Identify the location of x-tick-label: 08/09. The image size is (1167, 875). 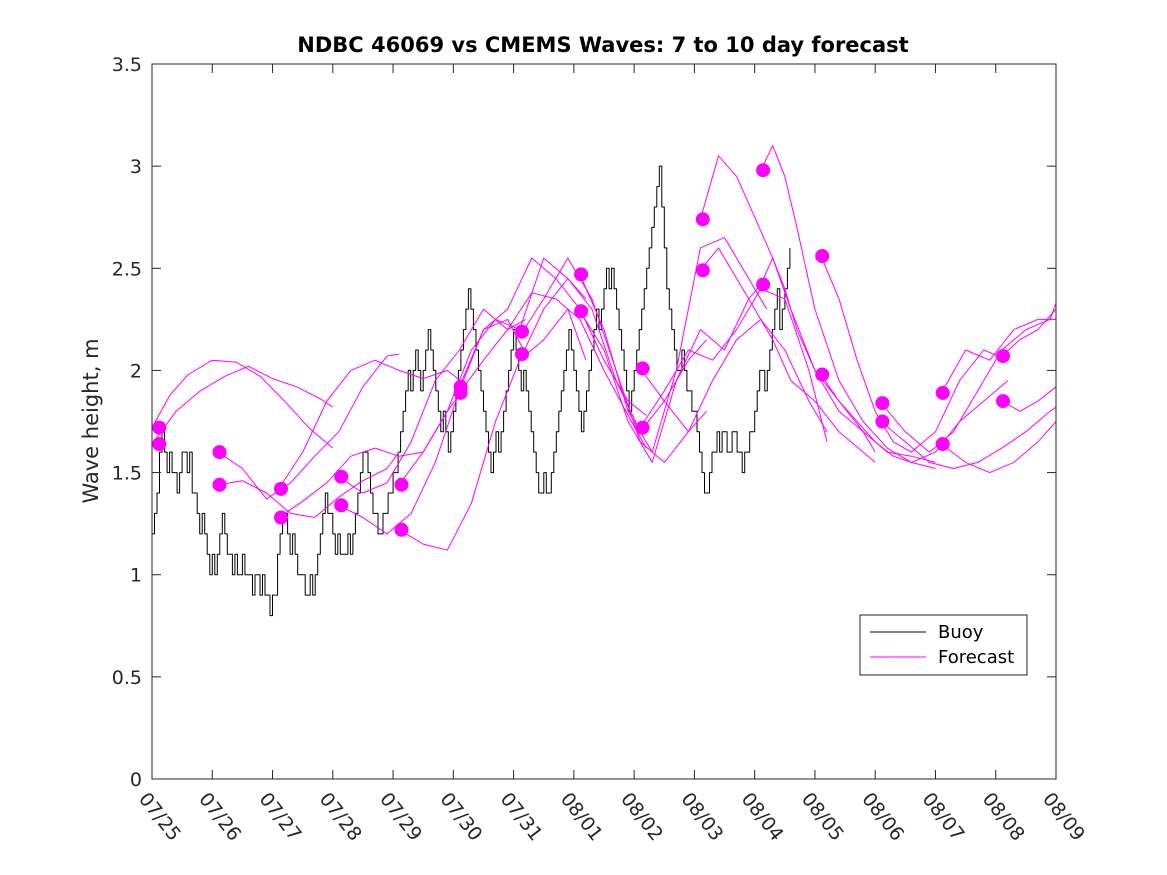
(1063, 817).